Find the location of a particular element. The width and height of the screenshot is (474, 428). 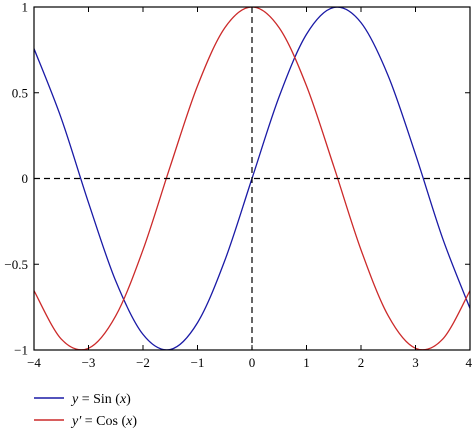

x-tick-label: 3 is located at coordinates (415, 362).